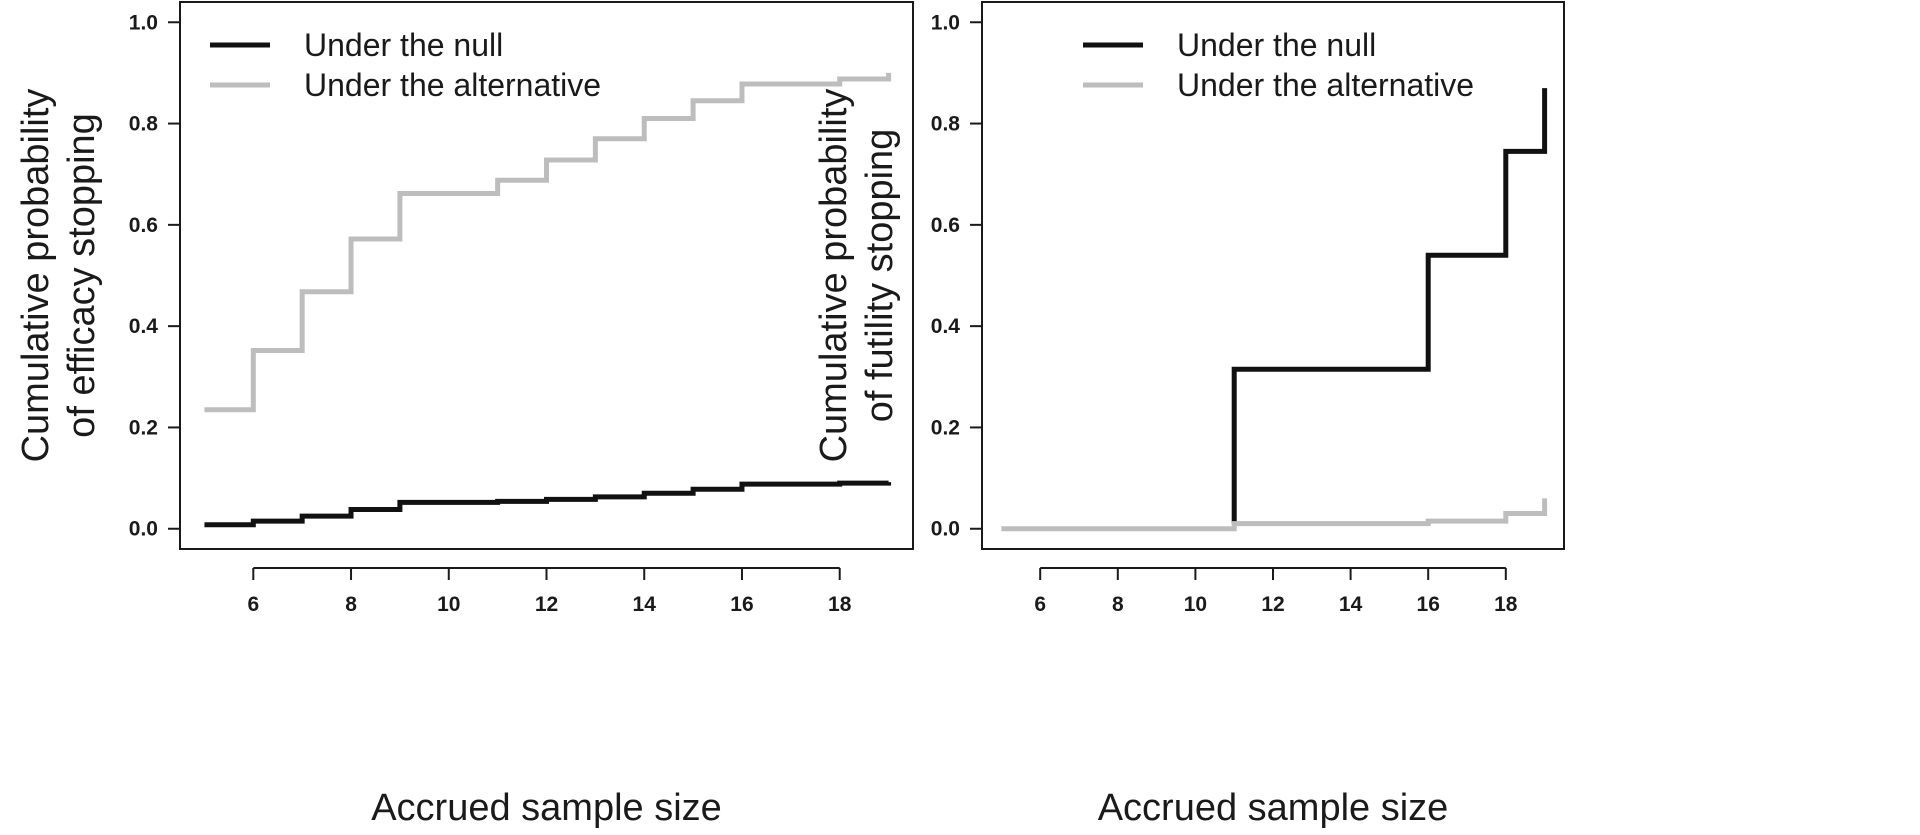 The image size is (1920, 835). Describe the element at coordinates (82, 275) in the screenshot. I see `y-axis-title-line: of efficacy stopping` at that location.